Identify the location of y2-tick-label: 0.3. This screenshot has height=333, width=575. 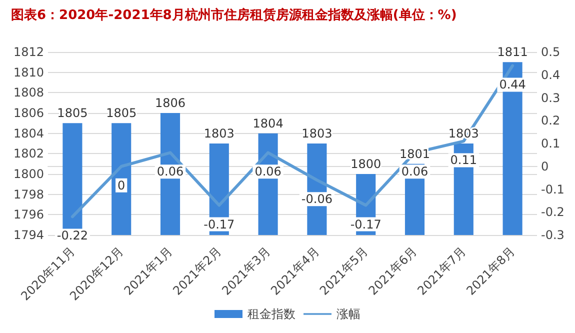
(550, 97).